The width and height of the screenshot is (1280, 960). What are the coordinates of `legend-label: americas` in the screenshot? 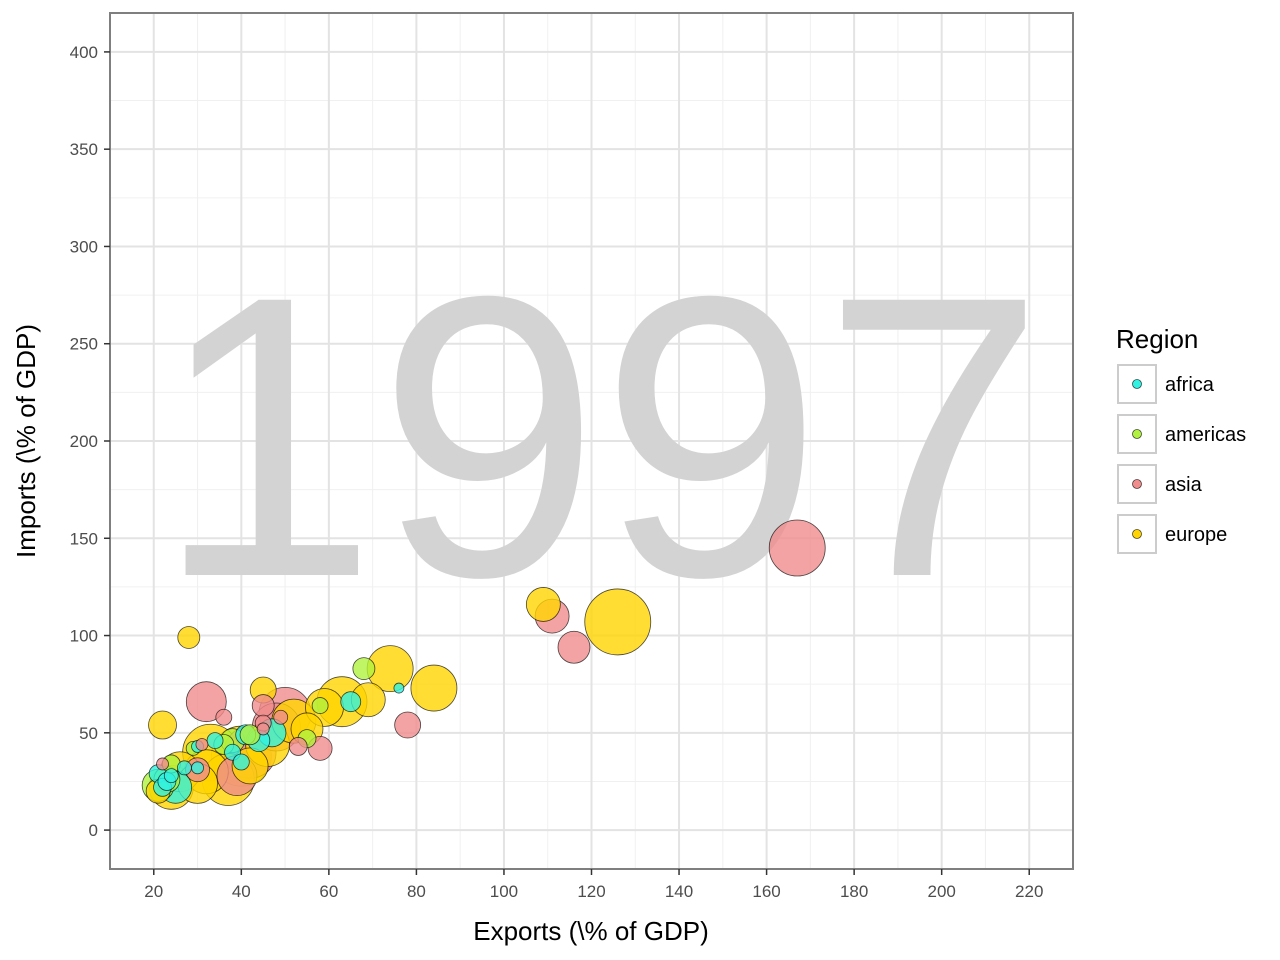 It's located at (1205, 435).